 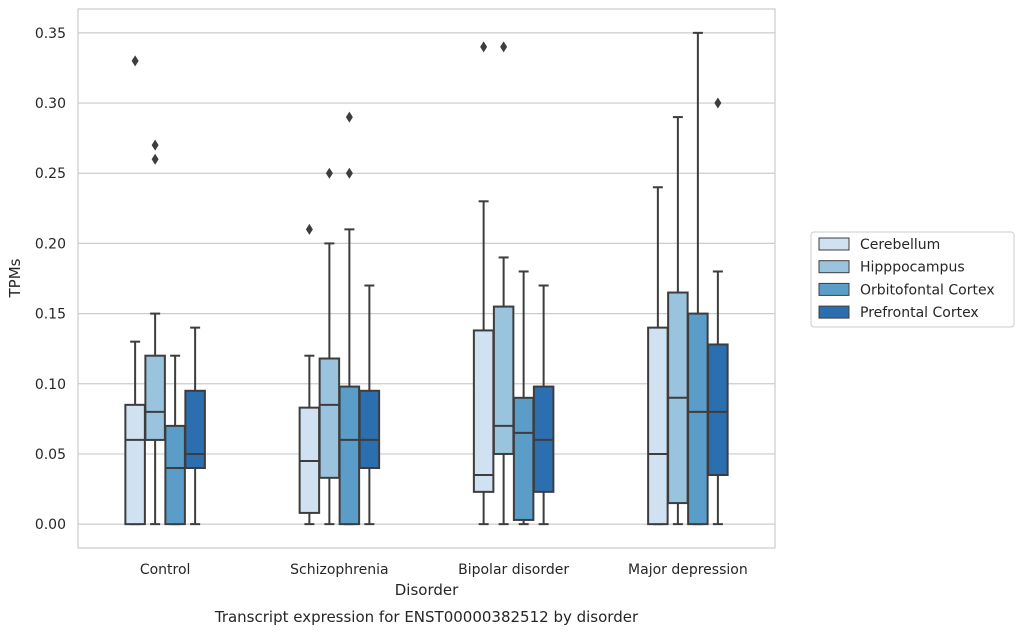 What do you see at coordinates (165, 570) in the screenshot?
I see `x-tick-label: Control` at bounding box center [165, 570].